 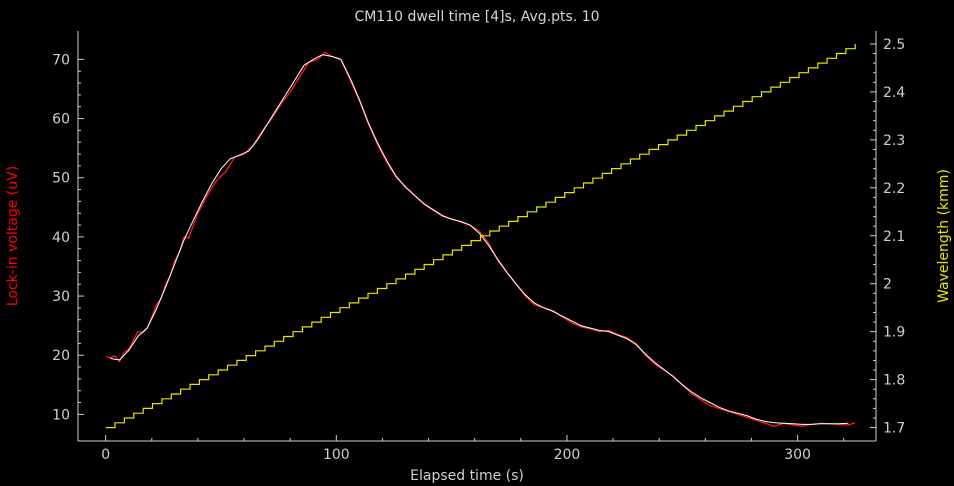 What do you see at coordinates (61, 179) in the screenshot?
I see `left-y-tick-label: 50` at bounding box center [61, 179].